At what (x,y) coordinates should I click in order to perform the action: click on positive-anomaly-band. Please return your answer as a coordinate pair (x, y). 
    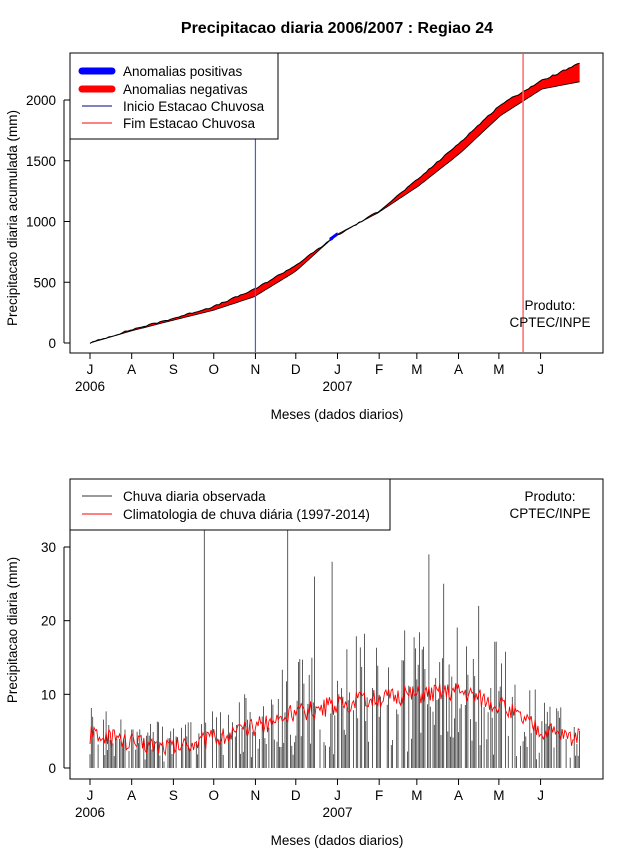
    Looking at the image, I should click on (333, 237).